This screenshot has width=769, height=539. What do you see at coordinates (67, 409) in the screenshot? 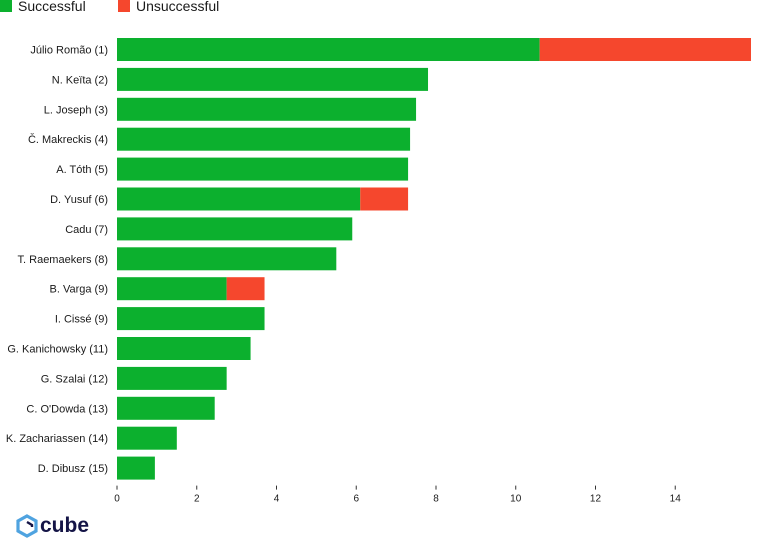
I see `category-label: C. O'Dowda (13)` at bounding box center [67, 409].